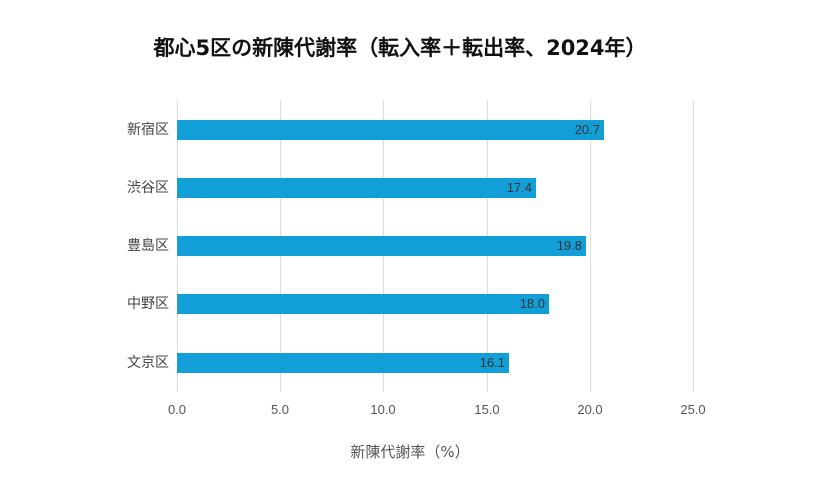 The width and height of the screenshot is (832, 491). What do you see at coordinates (693, 409) in the screenshot?
I see `x-tick-label: 25.0` at bounding box center [693, 409].